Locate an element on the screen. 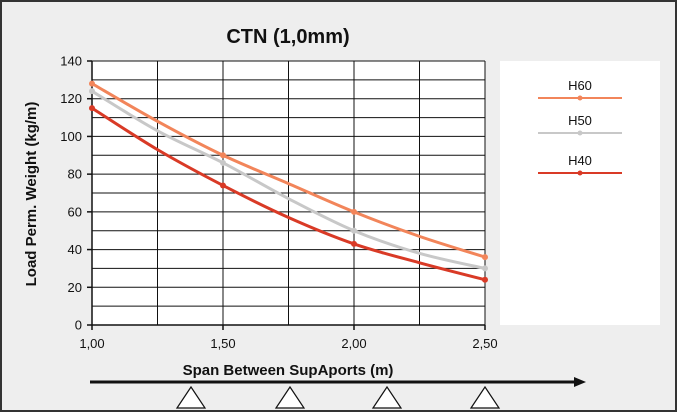 This screenshot has width=677, height=412. y-tick-label: 120 is located at coordinates (71, 98).